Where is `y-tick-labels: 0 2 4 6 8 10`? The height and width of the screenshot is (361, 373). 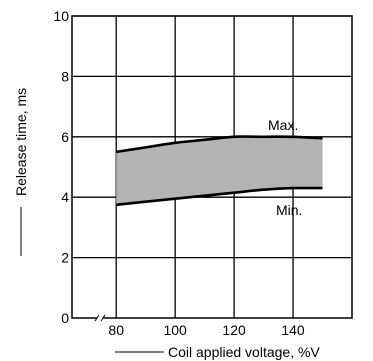
y-tick-labels: 0 2 4 6 8 10 is located at coordinates (61, 167).